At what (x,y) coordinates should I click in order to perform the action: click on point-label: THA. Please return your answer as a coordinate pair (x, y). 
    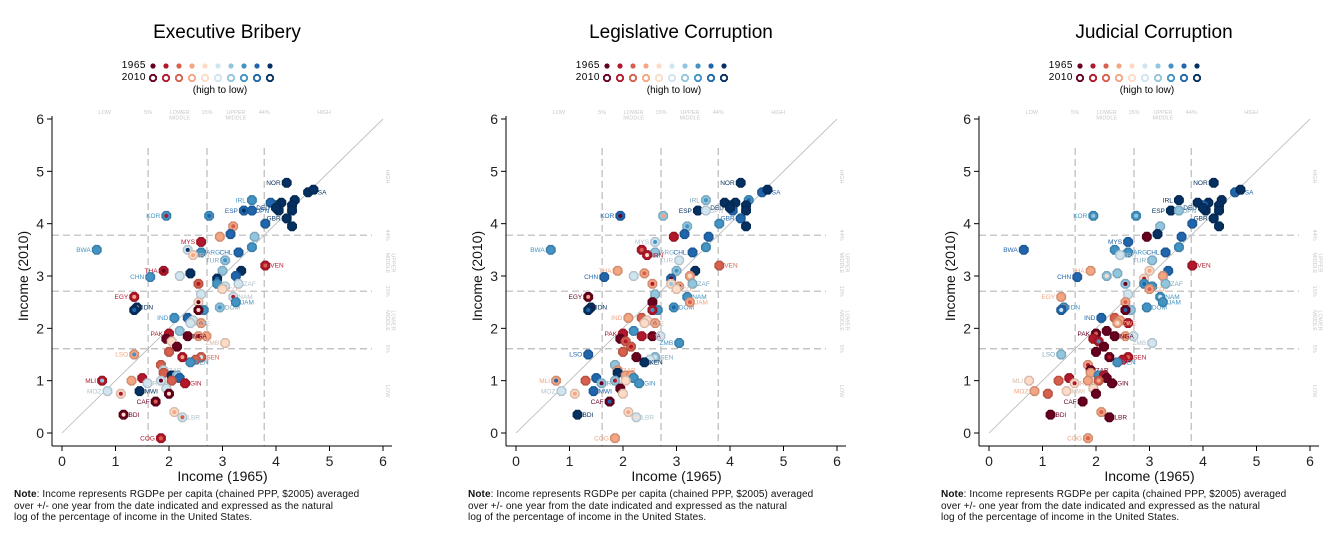
    Looking at the image, I should click on (1079, 271).